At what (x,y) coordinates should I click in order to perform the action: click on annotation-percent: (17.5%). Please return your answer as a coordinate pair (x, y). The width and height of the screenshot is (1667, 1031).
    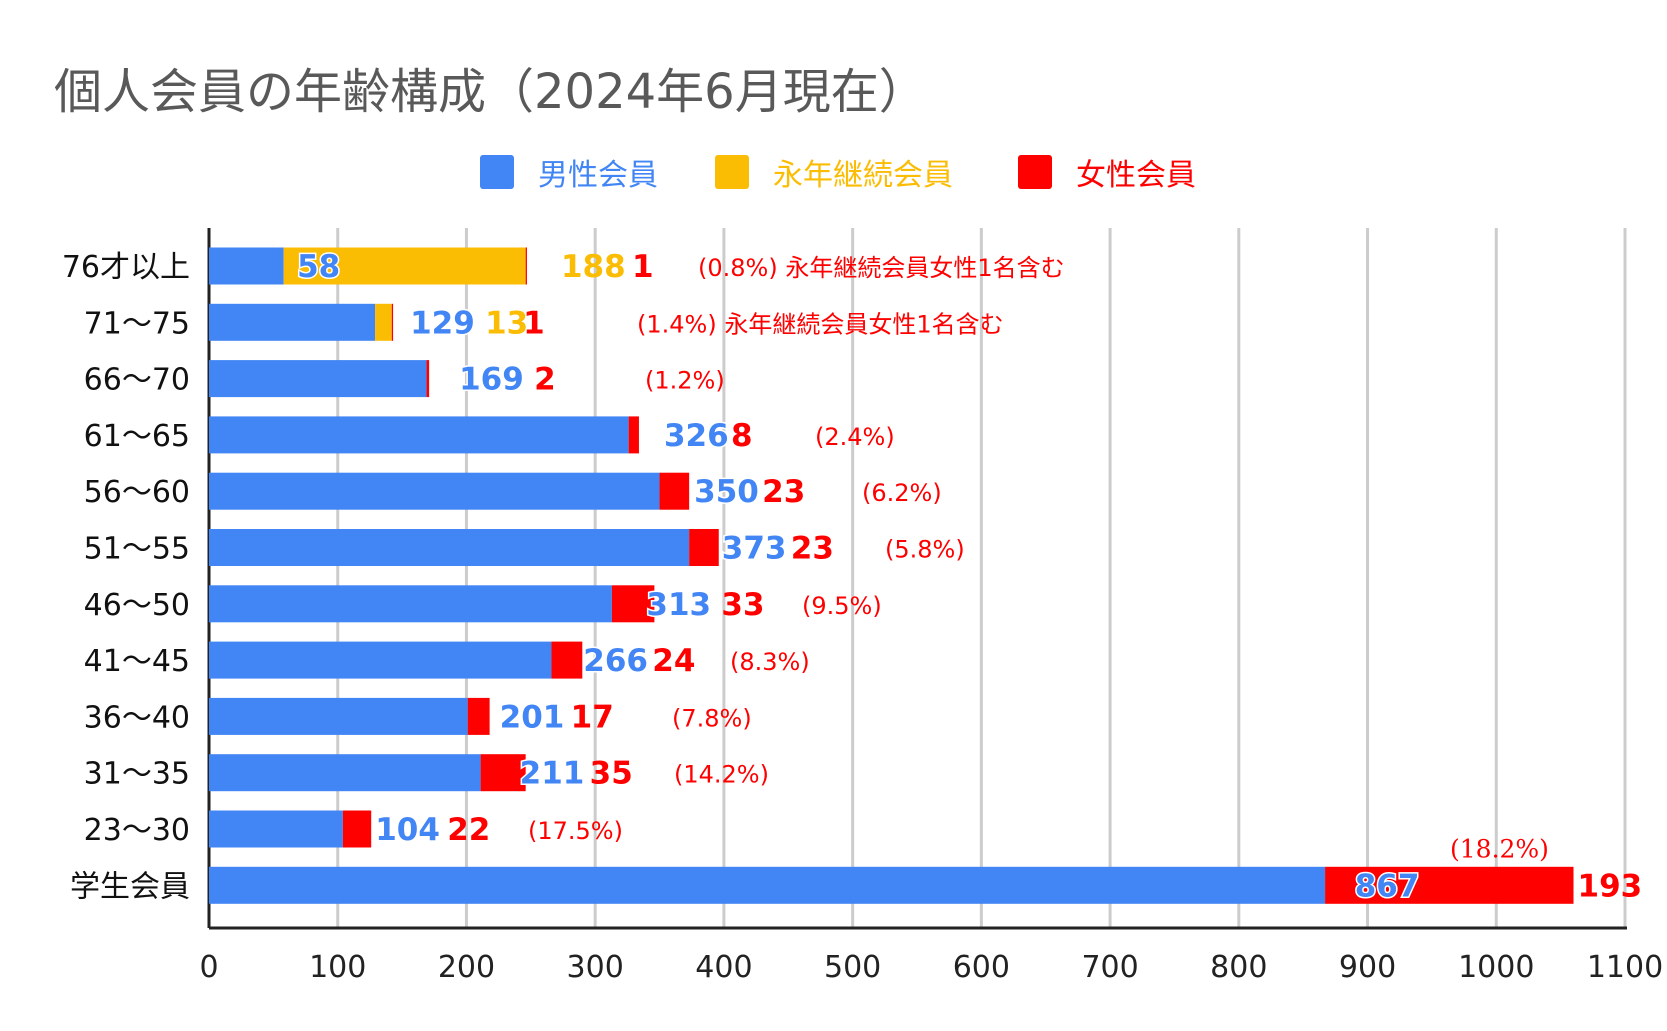
    Looking at the image, I should click on (575, 831).